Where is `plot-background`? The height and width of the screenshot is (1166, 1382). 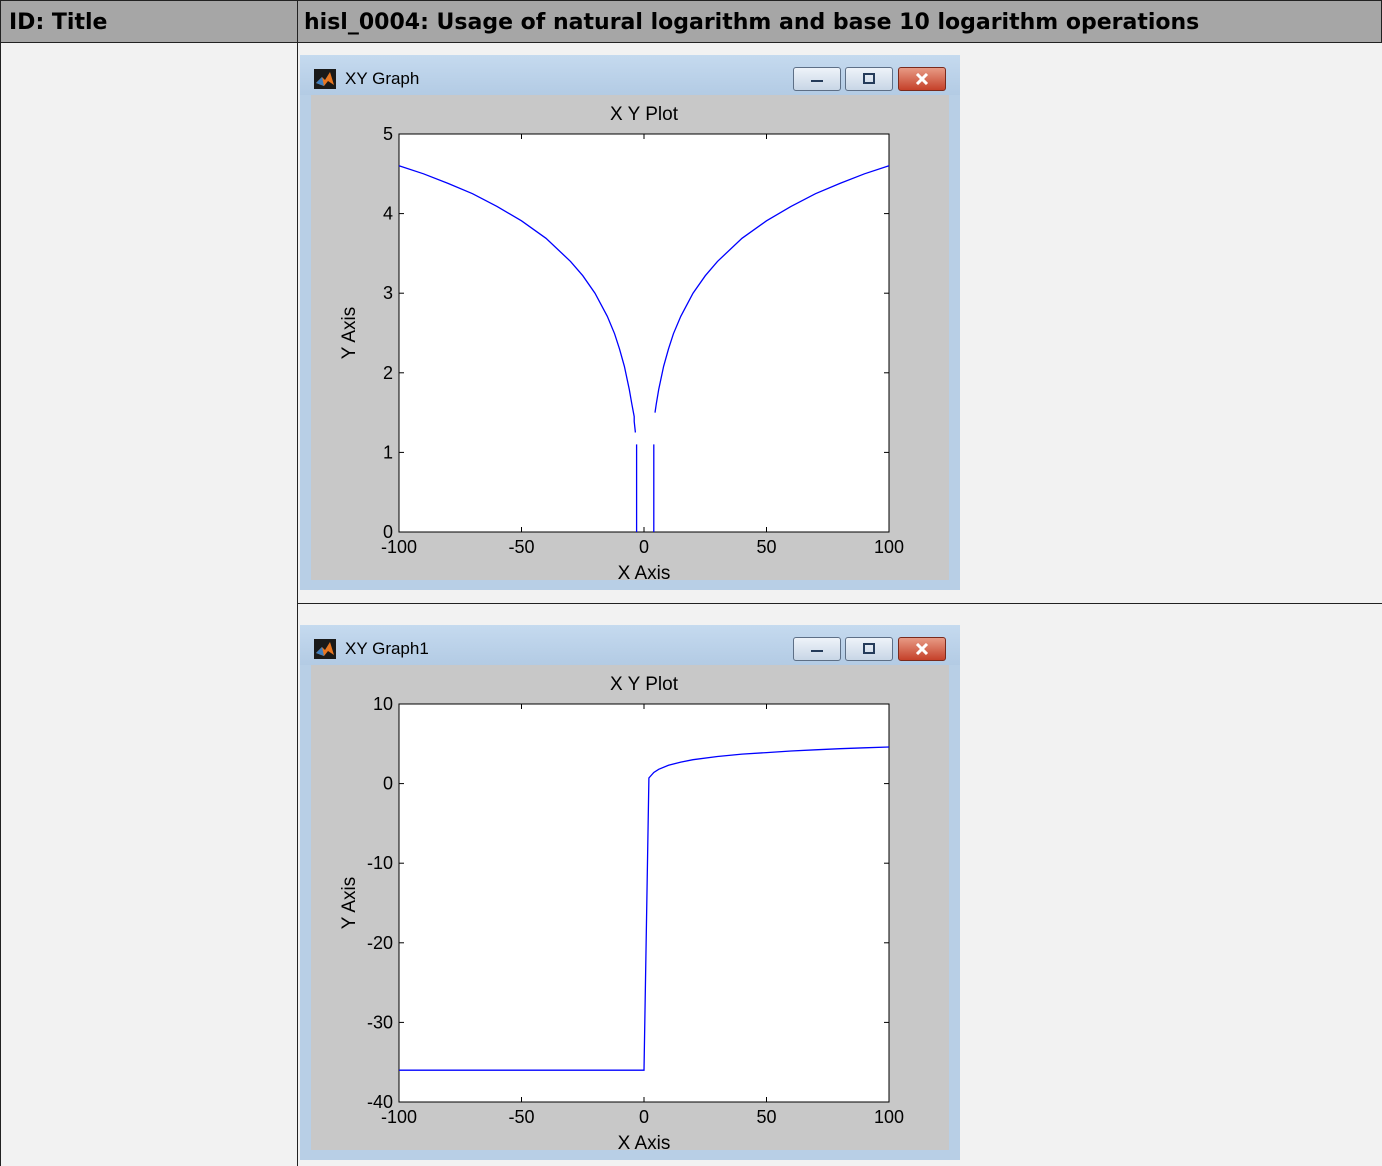
plot-background is located at coordinates (644, 333).